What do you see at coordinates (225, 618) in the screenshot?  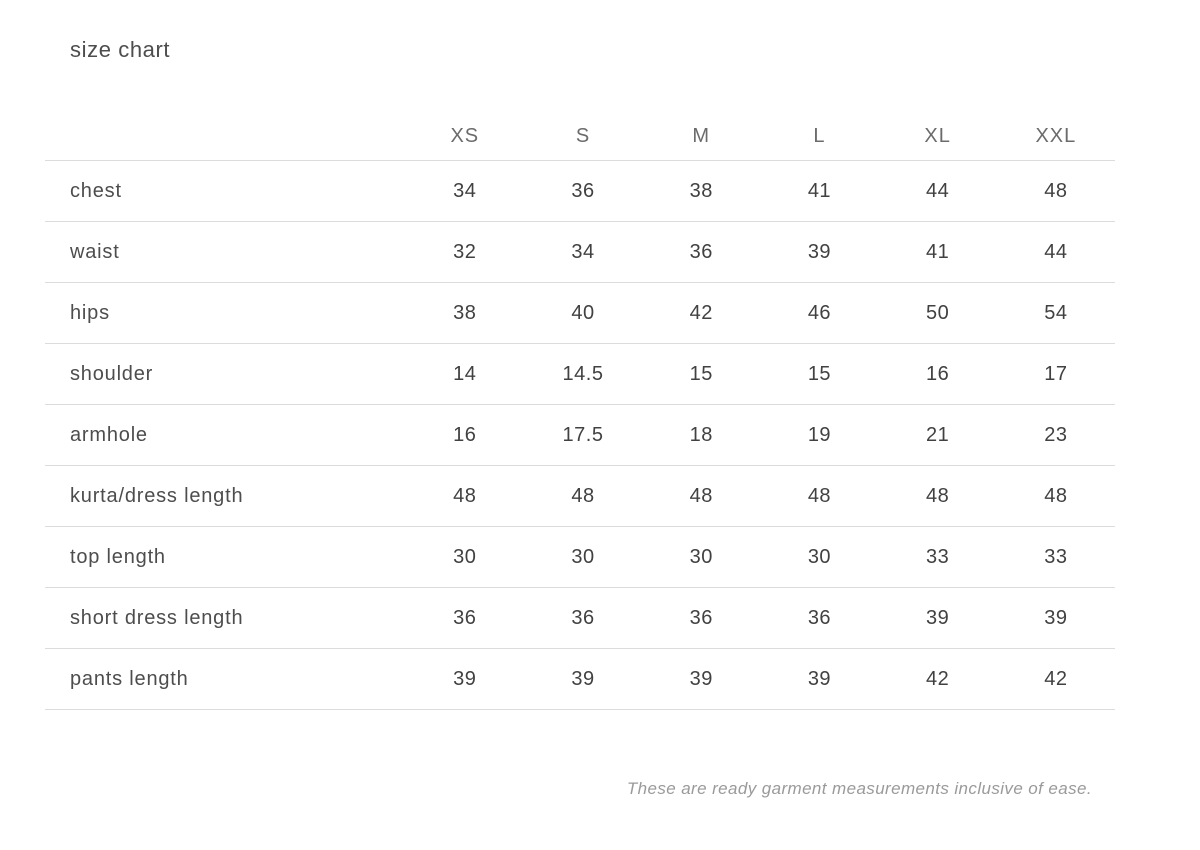 I see `row-label: short dress length` at bounding box center [225, 618].